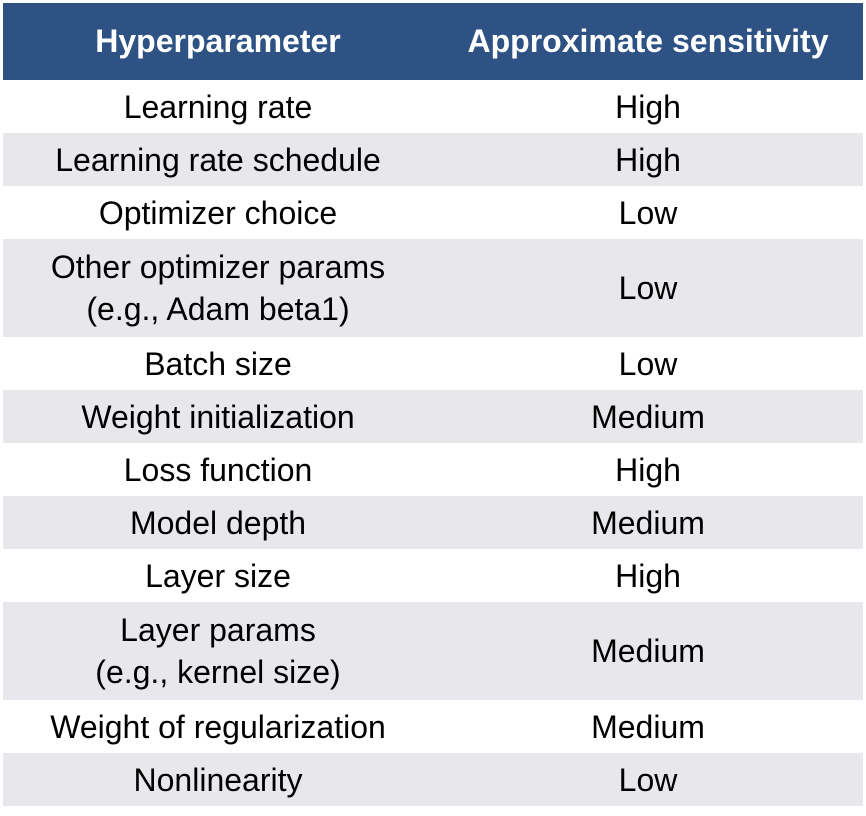 The width and height of the screenshot is (866, 816). Describe the element at coordinates (218, 309) in the screenshot. I see `param-note: (e.g., Adam beta1)` at that location.